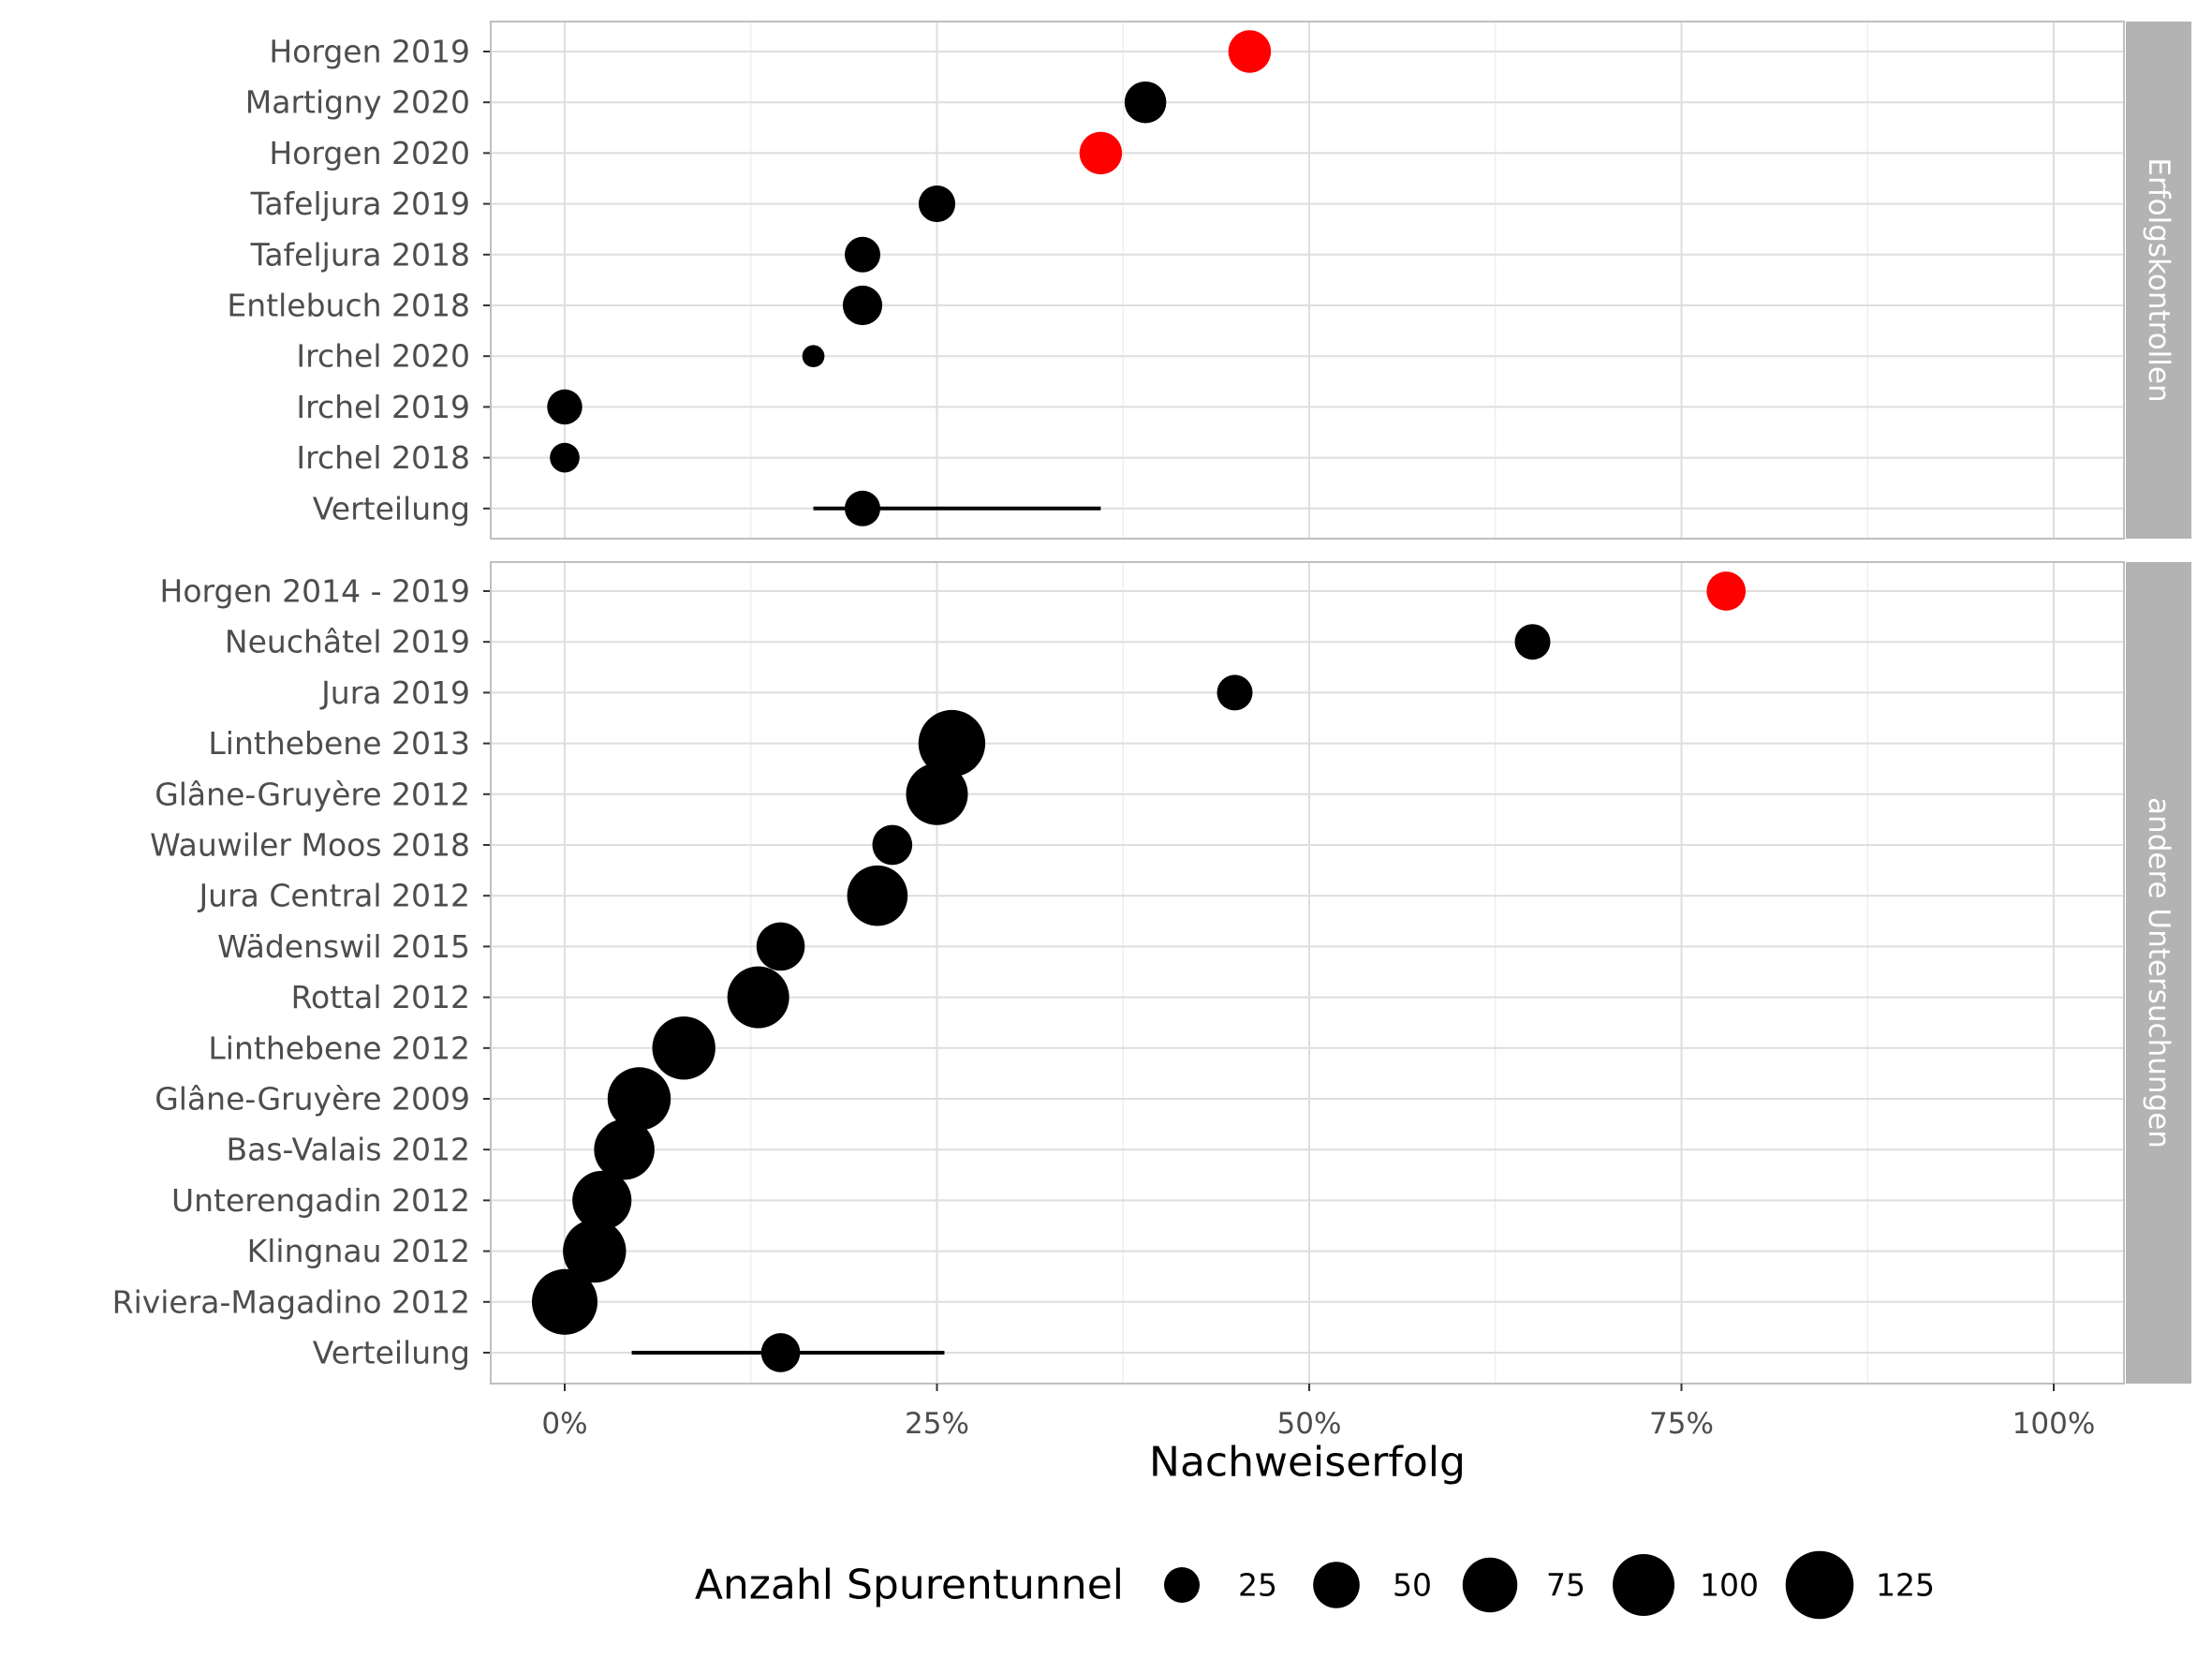  Describe the element at coordinates (1906, 1586) in the screenshot. I see `legend-label: 125` at that location.